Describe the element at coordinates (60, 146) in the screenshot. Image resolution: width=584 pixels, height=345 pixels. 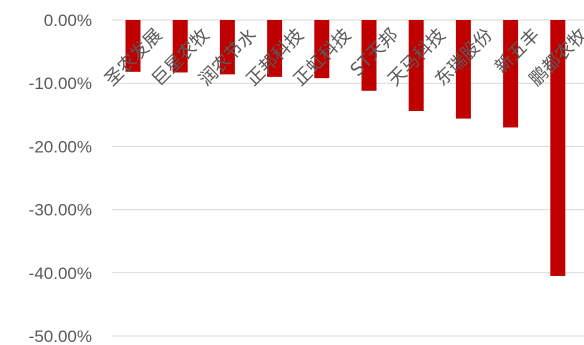
I see `y-tick-label: -20.00%` at that location.